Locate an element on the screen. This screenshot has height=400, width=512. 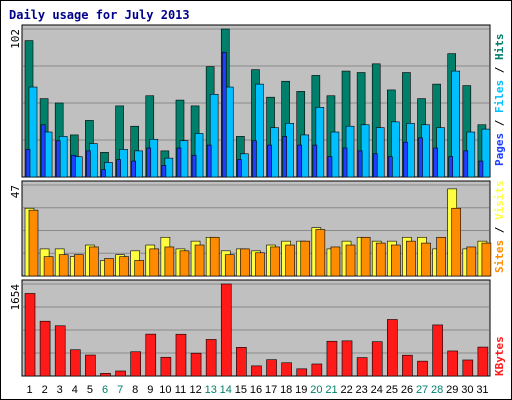
day-label-27: 27 is located at coordinates (422, 390).